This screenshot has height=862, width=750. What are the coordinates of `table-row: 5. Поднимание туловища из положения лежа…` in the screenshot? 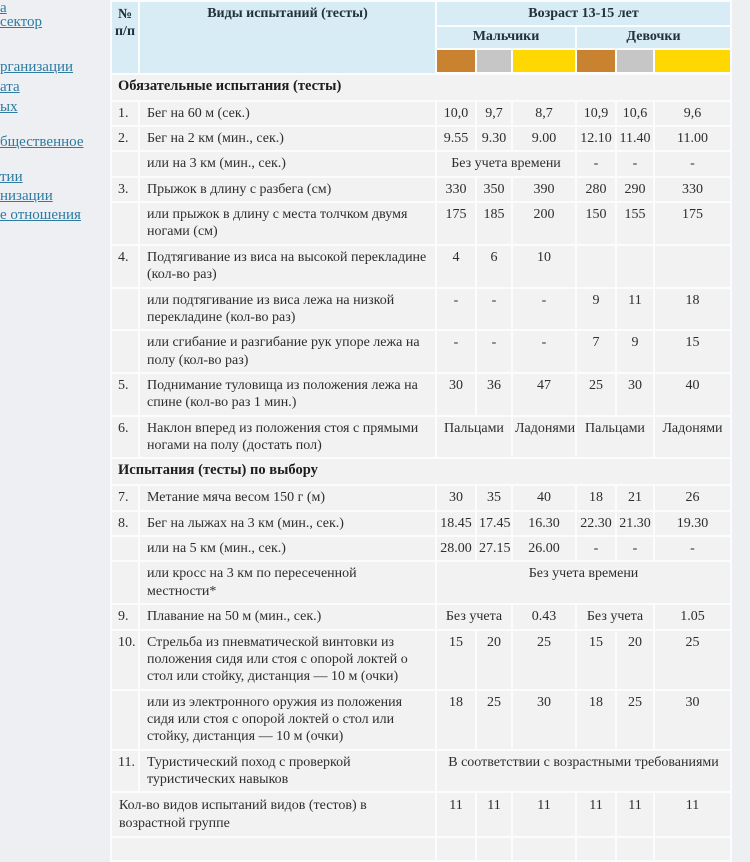 It's located at (421, 394).